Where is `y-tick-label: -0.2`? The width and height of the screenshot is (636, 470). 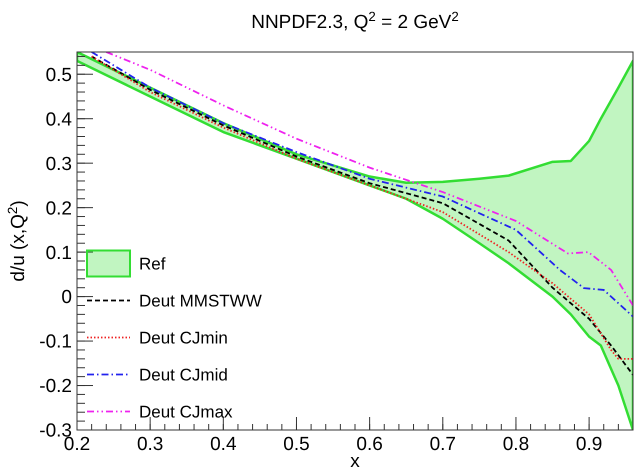
y-tick-label: -0.2 is located at coordinates (55, 387).